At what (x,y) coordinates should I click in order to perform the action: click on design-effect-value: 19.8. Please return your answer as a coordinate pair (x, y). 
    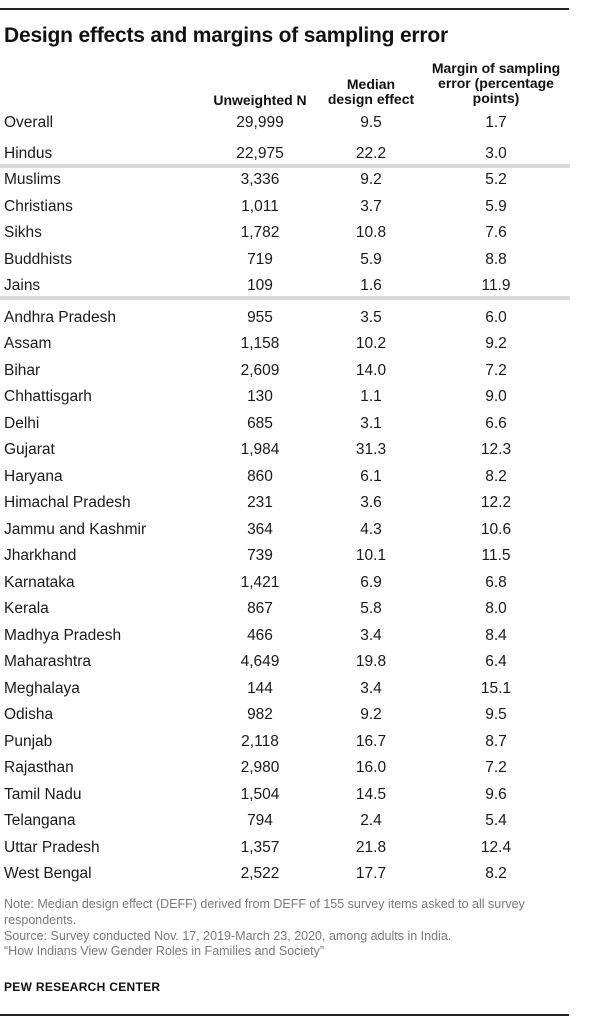
    Looking at the image, I should click on (371, 661).